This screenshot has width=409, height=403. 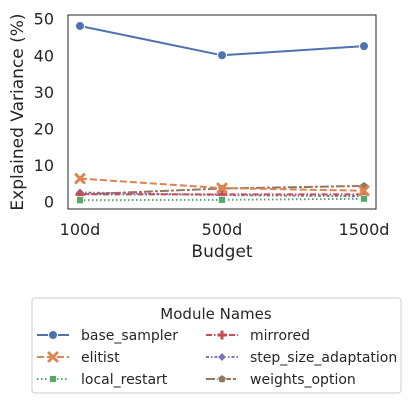 I want to click on x-tick-label: 1500d, so click(x=364, y=229).